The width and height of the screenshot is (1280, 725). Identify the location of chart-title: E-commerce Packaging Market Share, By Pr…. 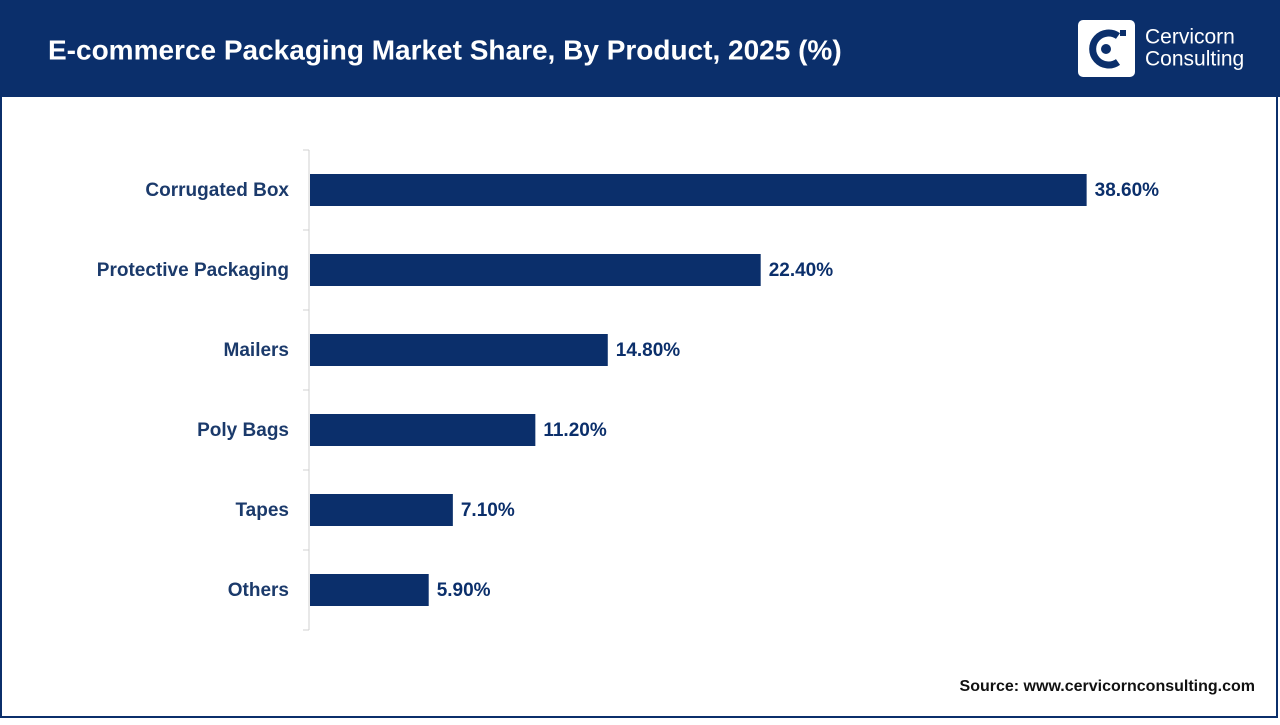
(445, 49).